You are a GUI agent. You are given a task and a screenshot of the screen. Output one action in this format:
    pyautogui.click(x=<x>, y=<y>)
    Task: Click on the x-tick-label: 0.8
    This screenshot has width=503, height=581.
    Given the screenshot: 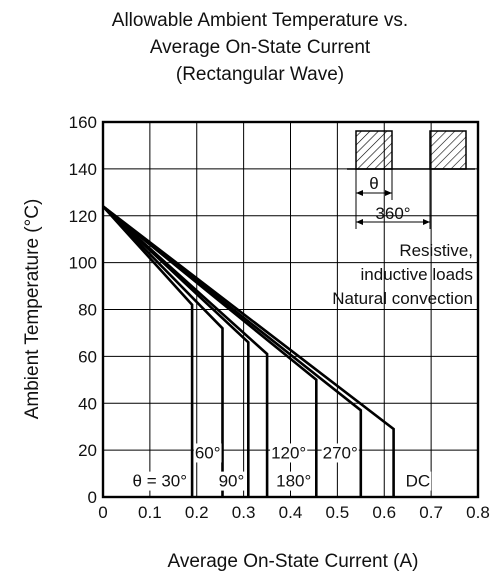 What is the action you would take?
    pyautogui.click(x=478, y=512)
    